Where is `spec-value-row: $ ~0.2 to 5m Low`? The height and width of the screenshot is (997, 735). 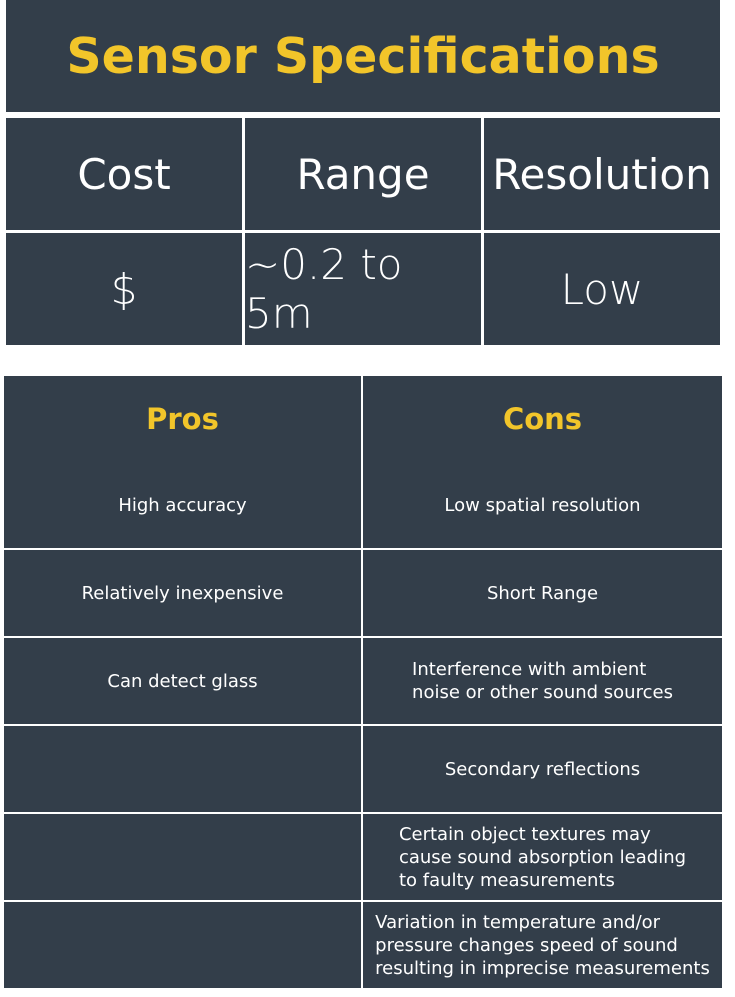 spec-value-row: $ ~0.2 to 5m Low is located at coordinates (363, 287).